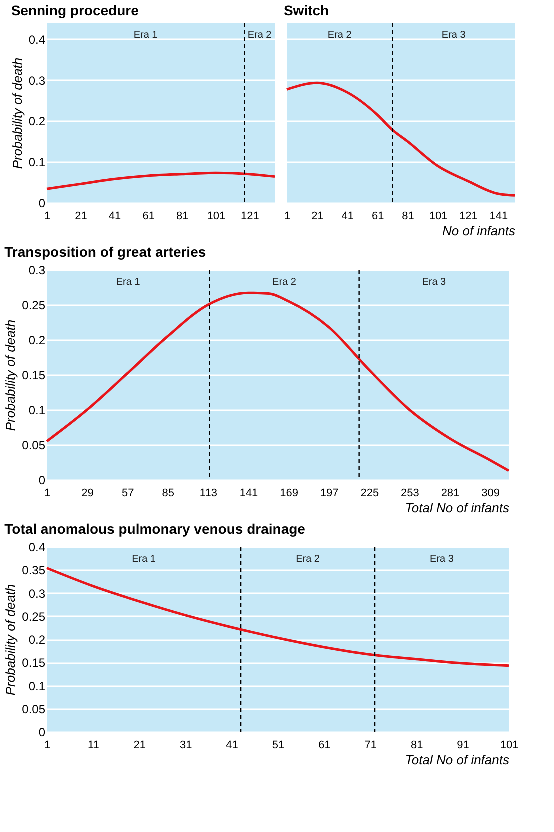  I want to click on x-tick-label: 51, so click(278, 746).